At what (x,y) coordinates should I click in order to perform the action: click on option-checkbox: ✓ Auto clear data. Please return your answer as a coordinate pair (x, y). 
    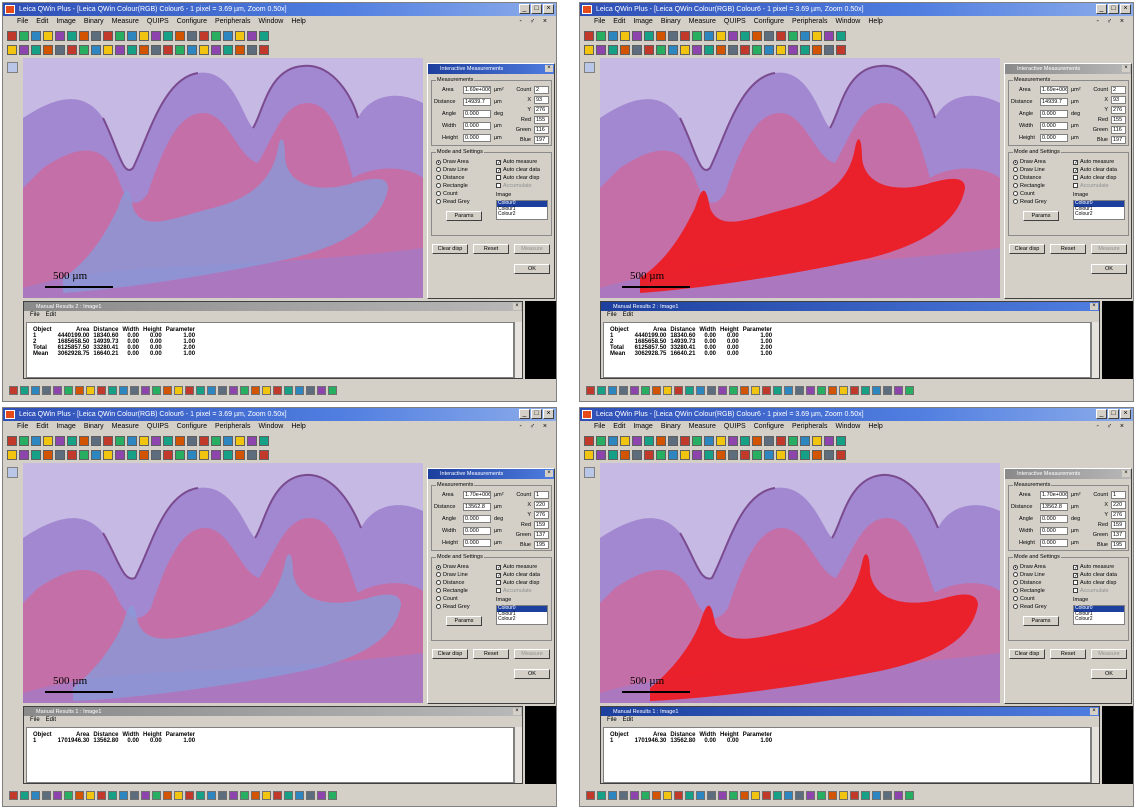
    Looking at the image, I should click on (518, 575).